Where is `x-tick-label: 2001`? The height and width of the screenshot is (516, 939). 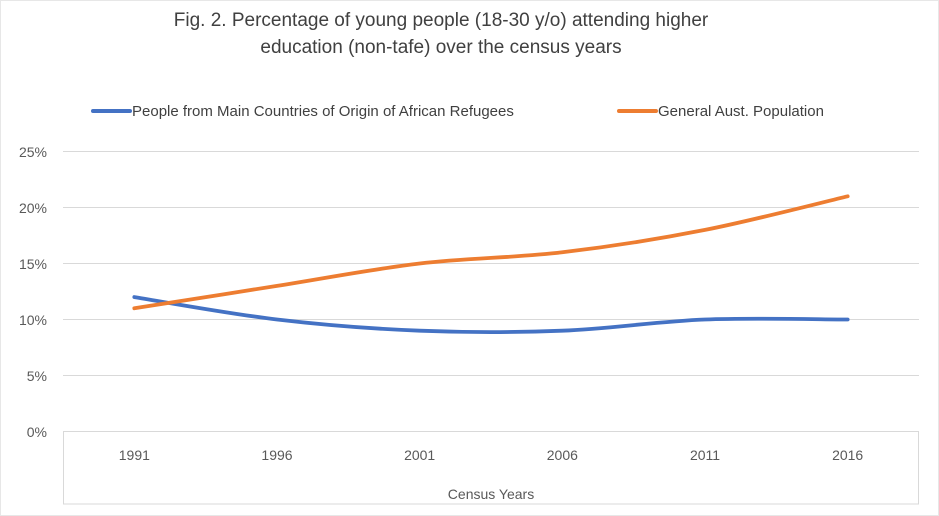 x-tick-label: 2001 is located at coordinates (420, 455).